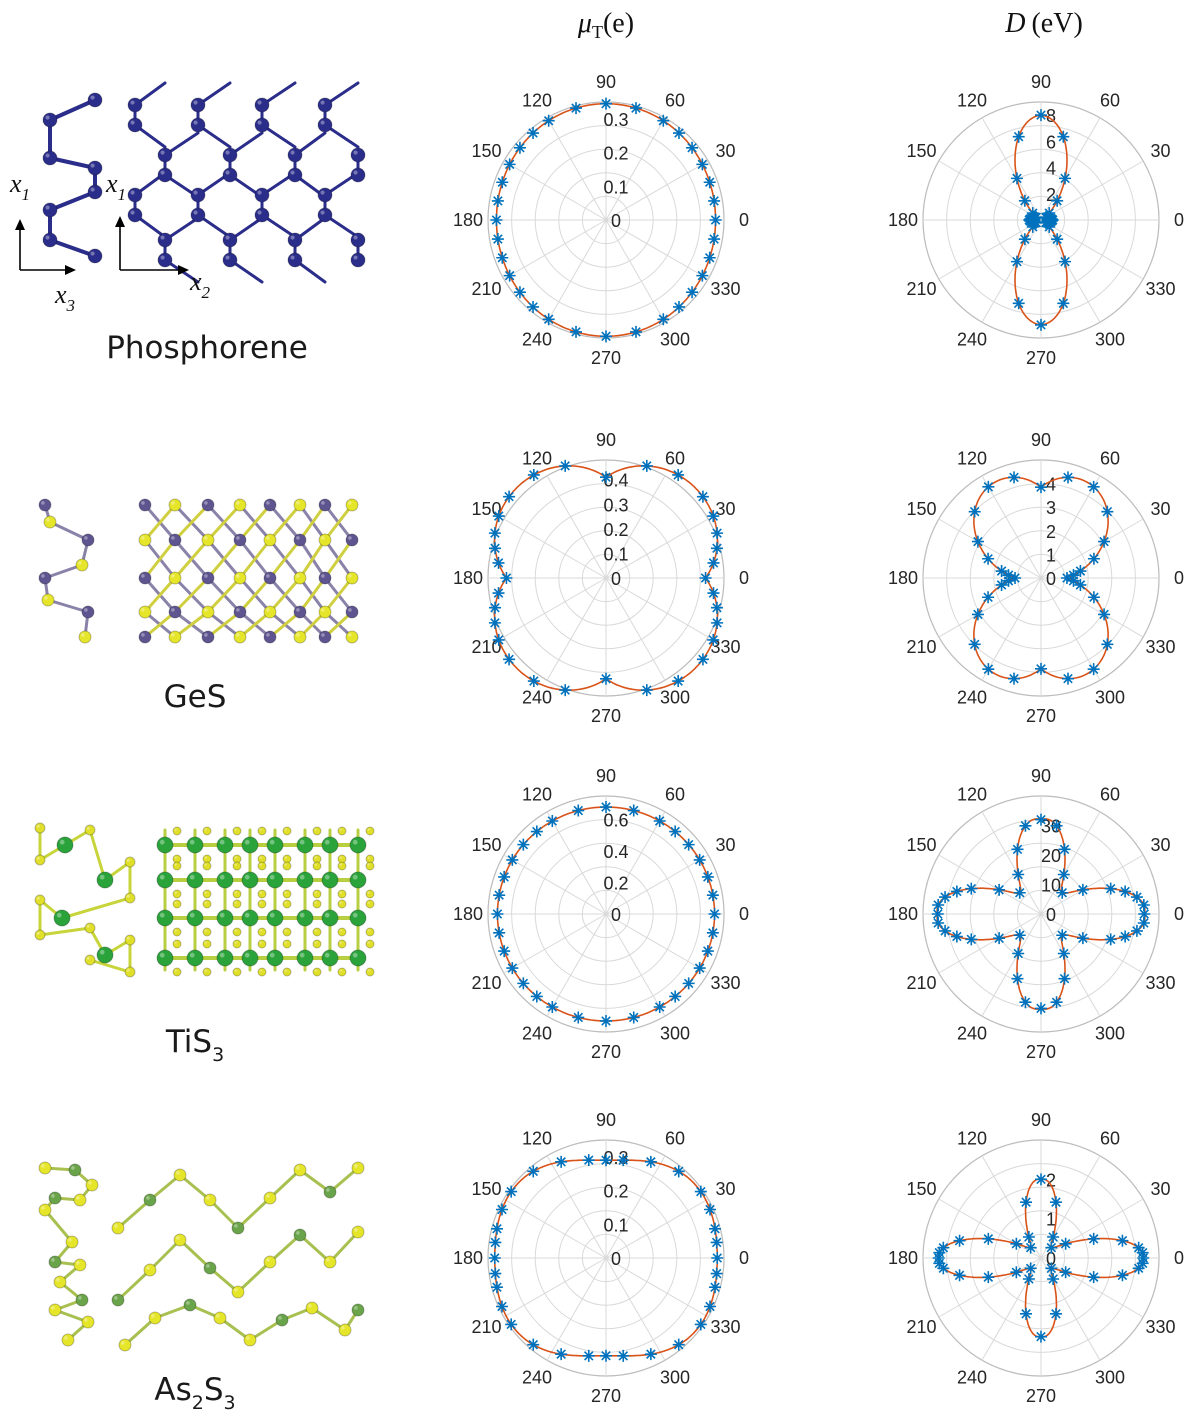 The width and height of the screenshot is (1200, 1418). Describe the element at coordinates (1043, 23) in the screenshot. I see `svg-text:D(eV): D (eV)` at that location.